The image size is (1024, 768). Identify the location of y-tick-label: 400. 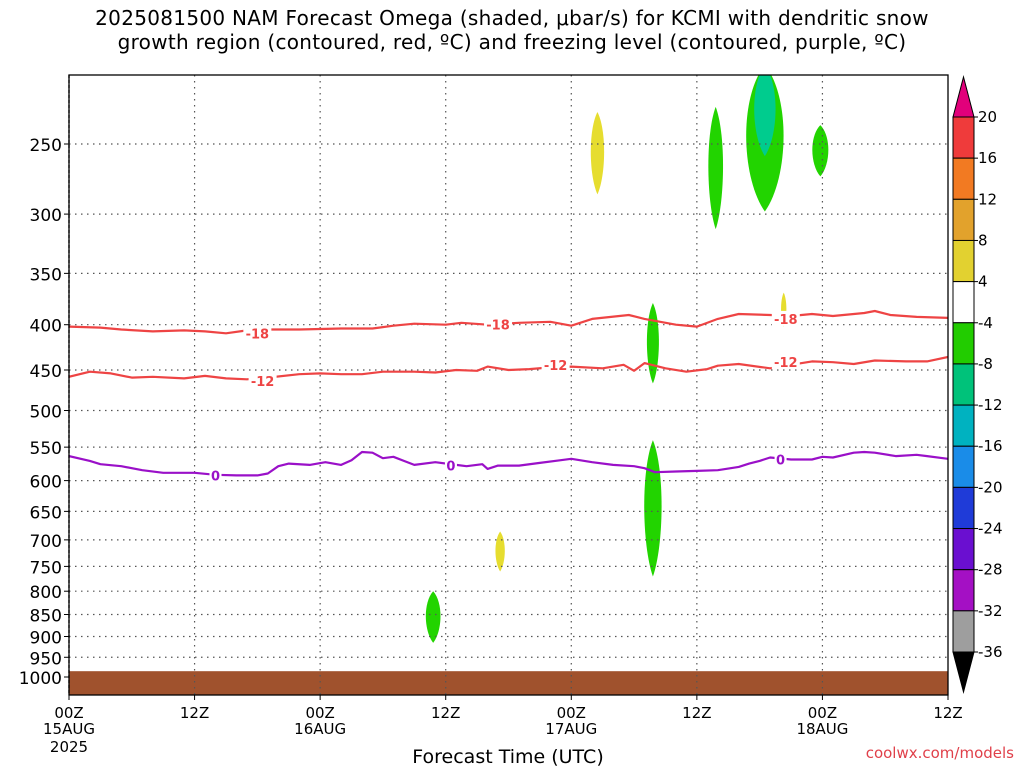
(46, 327).